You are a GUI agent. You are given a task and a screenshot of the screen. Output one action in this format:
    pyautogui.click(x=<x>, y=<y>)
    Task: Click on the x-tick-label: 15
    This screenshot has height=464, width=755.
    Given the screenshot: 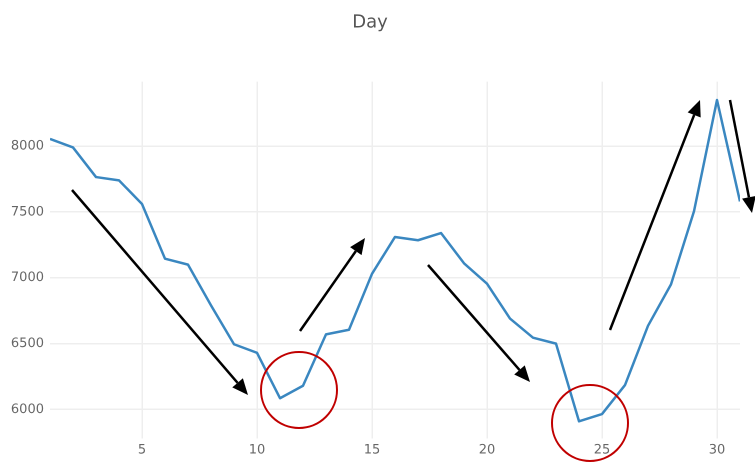 What is the action you would take?
    pyautogui.click(x=372, y=450)
    